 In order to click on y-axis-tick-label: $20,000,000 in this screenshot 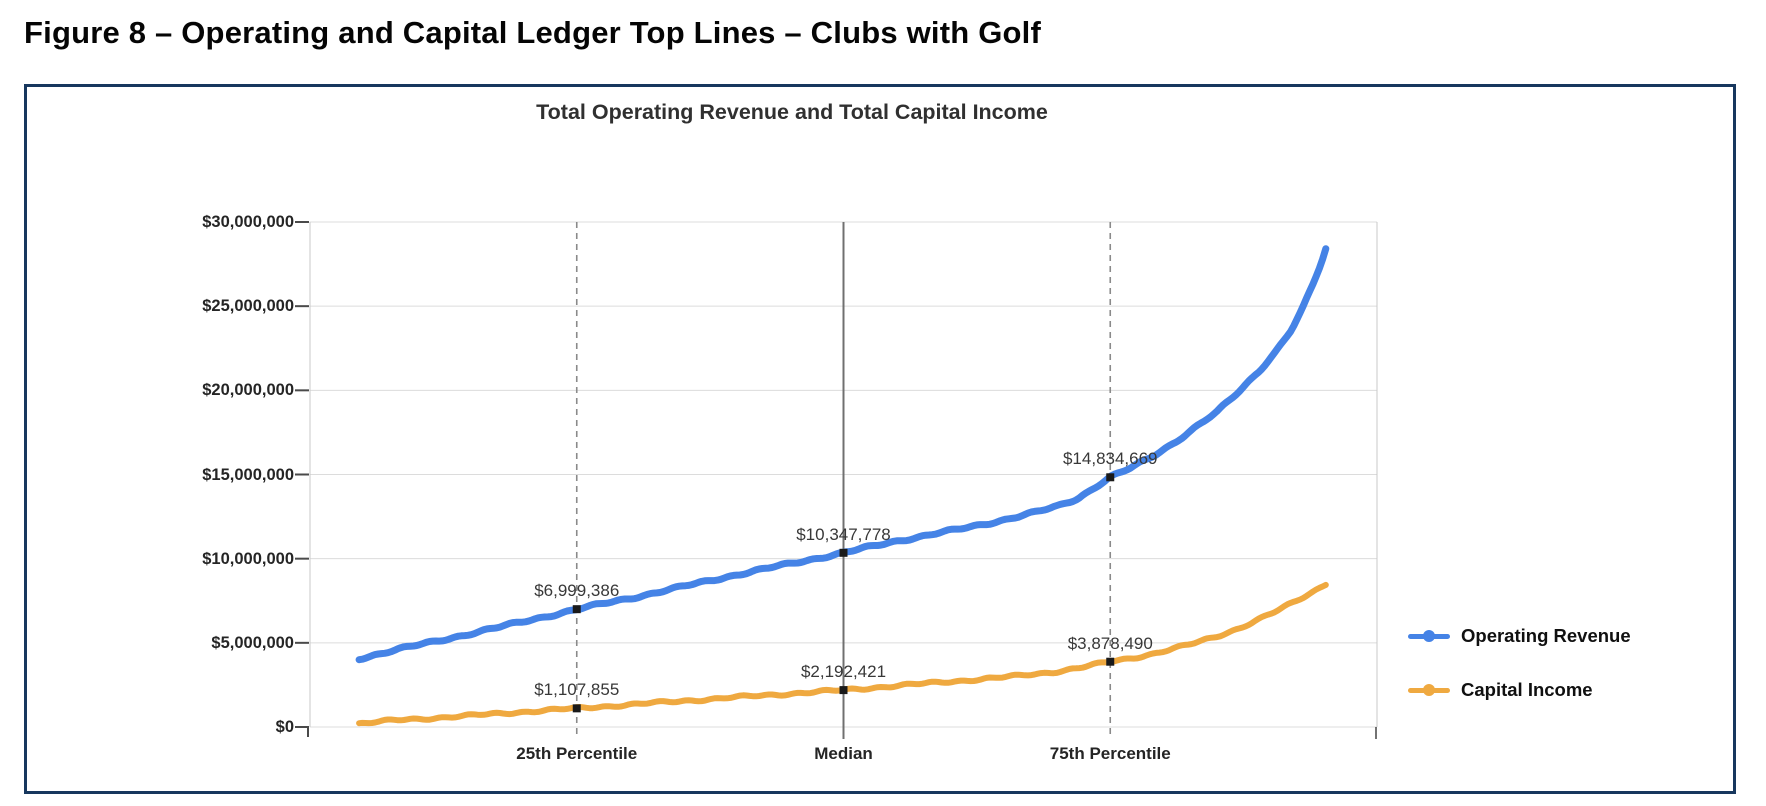, I will do `click(248, 390)`.